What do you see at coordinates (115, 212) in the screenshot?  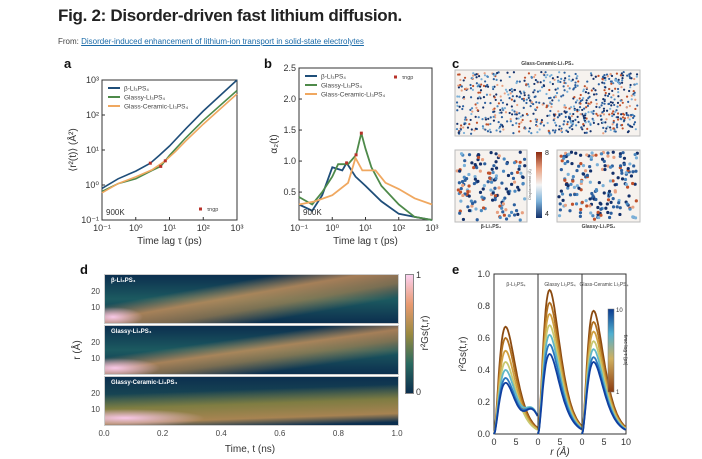 I see `panel-a-temperature-label: 900K` at bounding box center [115, 212].